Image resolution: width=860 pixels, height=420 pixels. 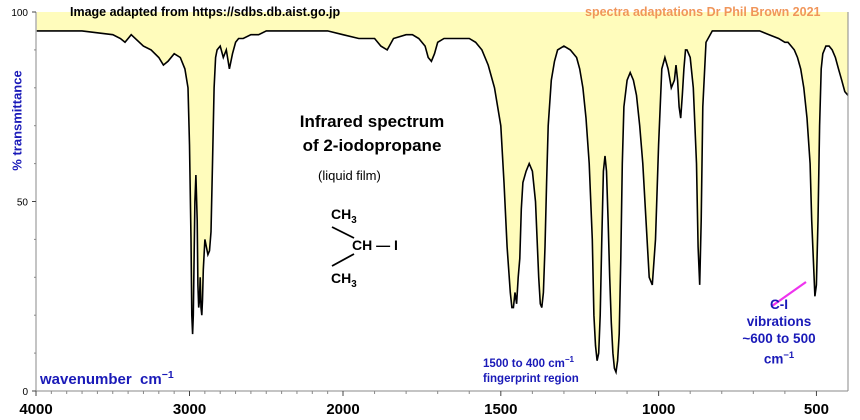 What do you see at coordinates (703, 12) in the screenshot?
I see `author-credit: spectra adaptations Dr Phil Brown 2021` at bounding box center [703, 12].